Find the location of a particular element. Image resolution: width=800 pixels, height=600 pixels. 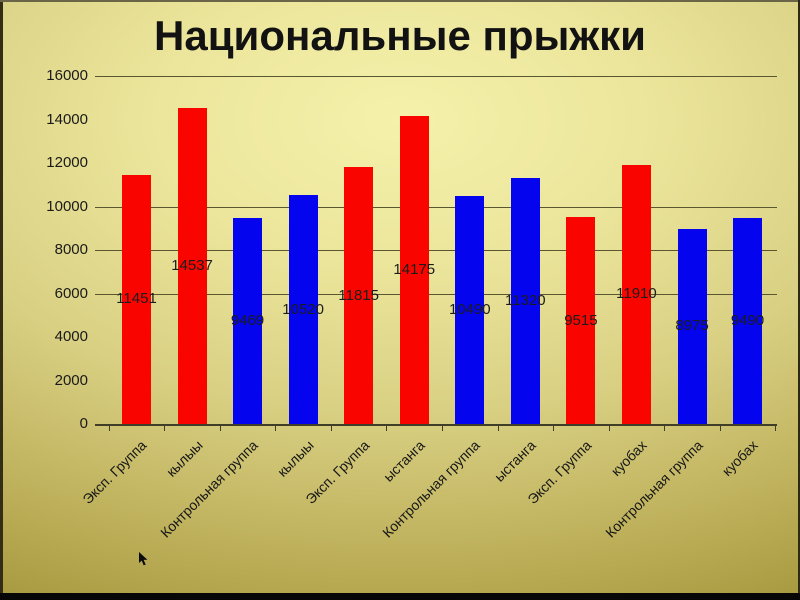

bar-value-label: 11910 is located at coordinates (636, 294).